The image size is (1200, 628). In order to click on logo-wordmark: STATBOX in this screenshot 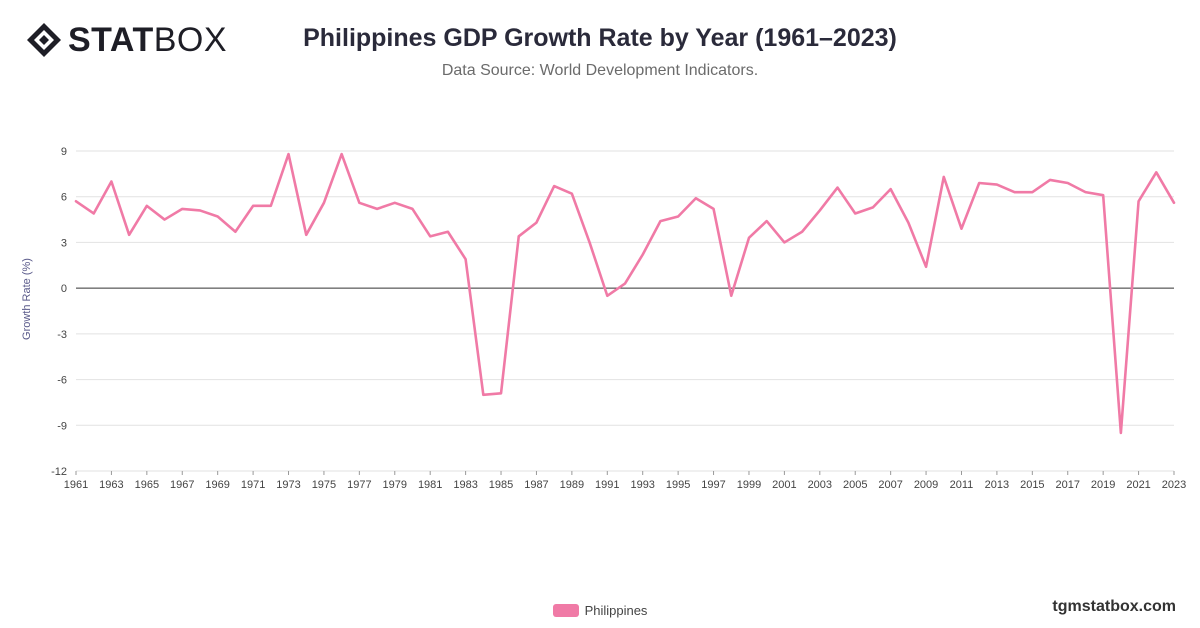, I will do `click(147, 40)`.